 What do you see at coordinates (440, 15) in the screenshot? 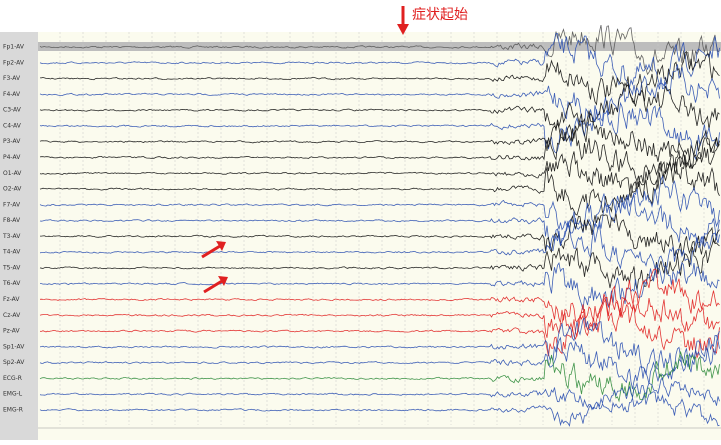
I see `onset-annotation: 症状起始` at bounding box center [440, 15].